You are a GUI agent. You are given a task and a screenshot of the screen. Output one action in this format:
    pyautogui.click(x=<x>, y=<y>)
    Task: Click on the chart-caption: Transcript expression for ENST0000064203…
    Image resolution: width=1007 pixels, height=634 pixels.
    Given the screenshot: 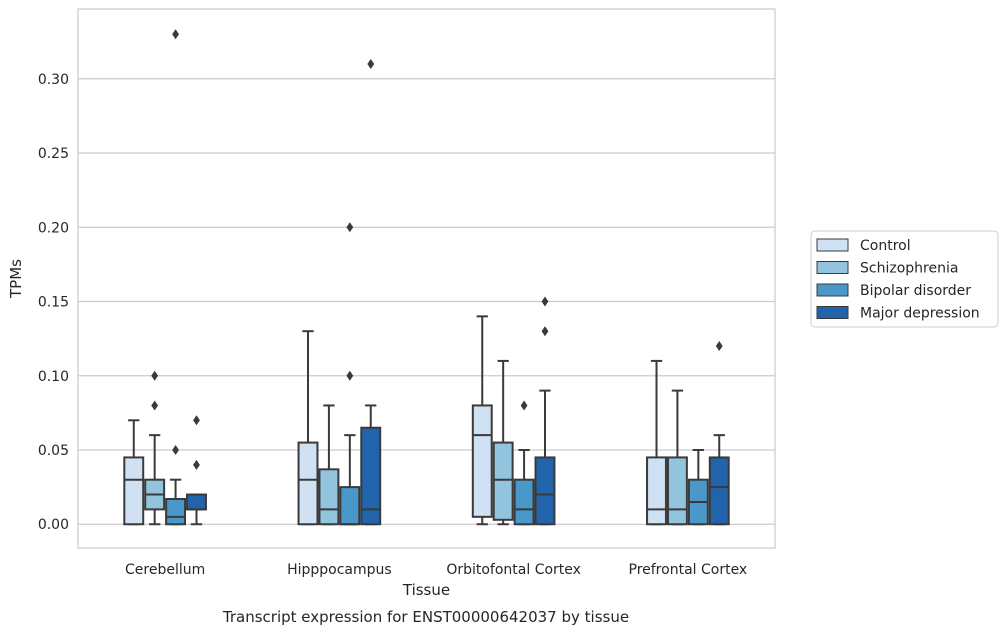 What is the action you would take?
    pyautogui.click(x=425, y=617)
    